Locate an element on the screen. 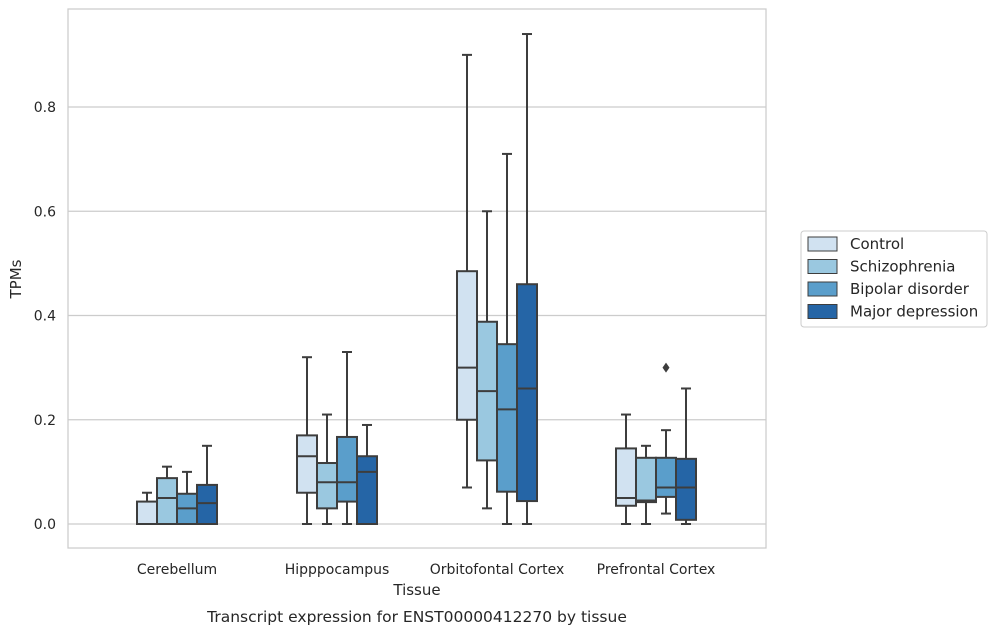 Image resolution: width=997 pixels, height=634 pixels. y-tick-label: 0.6 is located at coordinates (45, 212).